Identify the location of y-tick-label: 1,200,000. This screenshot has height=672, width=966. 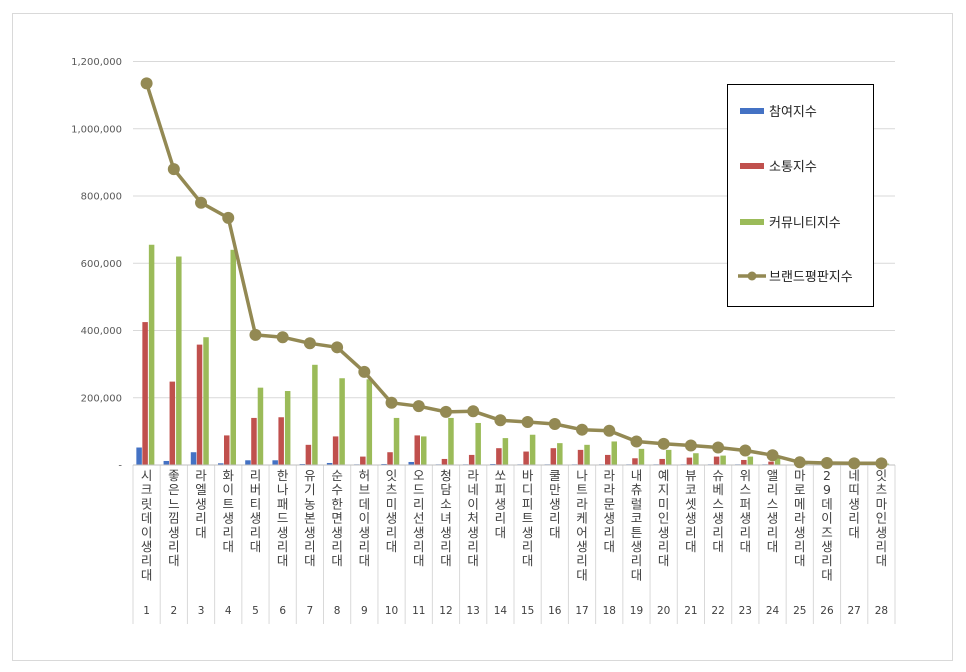
(96, 62).